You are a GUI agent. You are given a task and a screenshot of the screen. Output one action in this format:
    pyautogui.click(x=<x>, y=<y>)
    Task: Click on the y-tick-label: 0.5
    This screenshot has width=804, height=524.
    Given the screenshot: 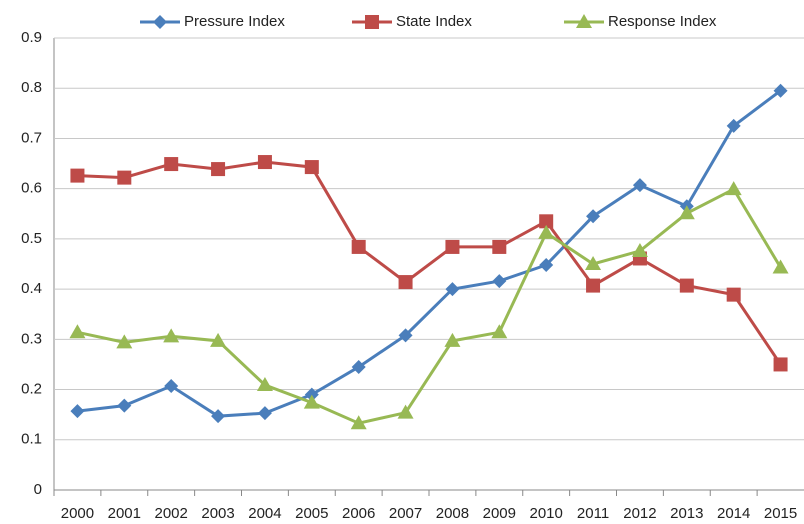 What is the action you would take?
    pyautogui.click(x=31, y=238)
    